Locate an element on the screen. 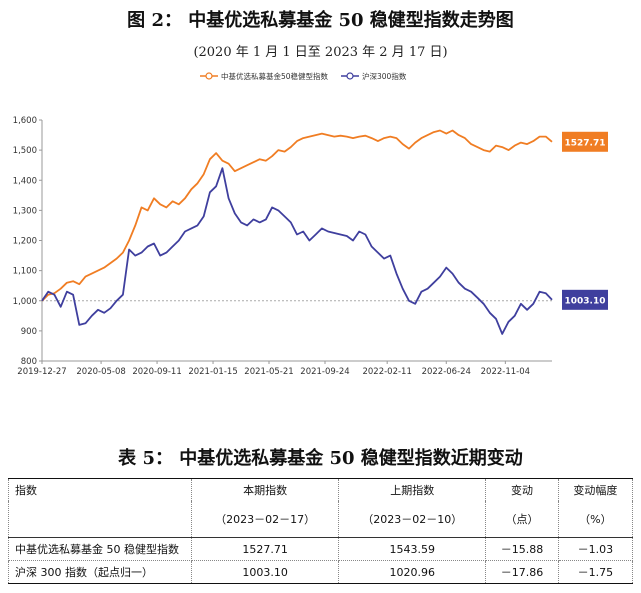 This screenshot has width=641, height=593. x-tick-label: 2022-11-04 is located at coordinates (505, 372).